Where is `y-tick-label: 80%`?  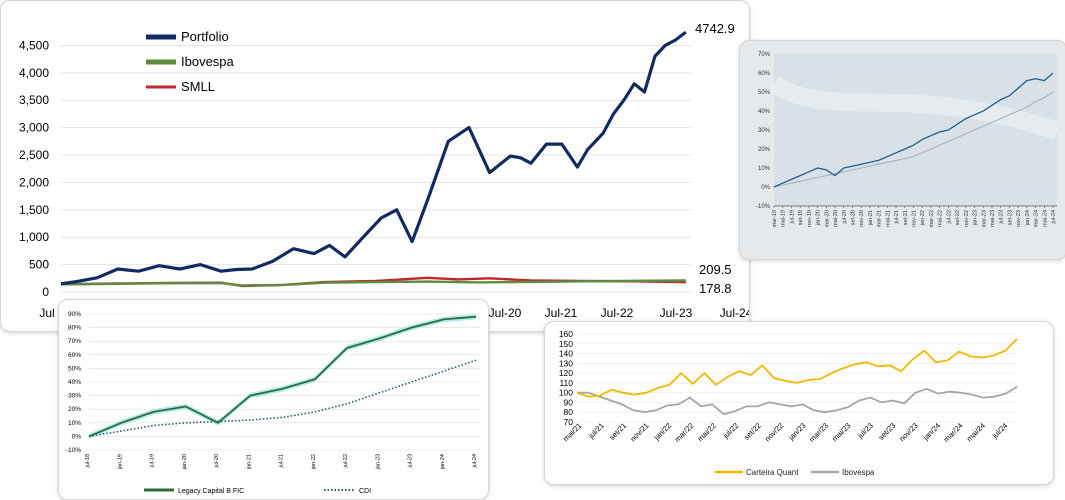
y-tick-label: 80% is located at coordinates (74, 328).